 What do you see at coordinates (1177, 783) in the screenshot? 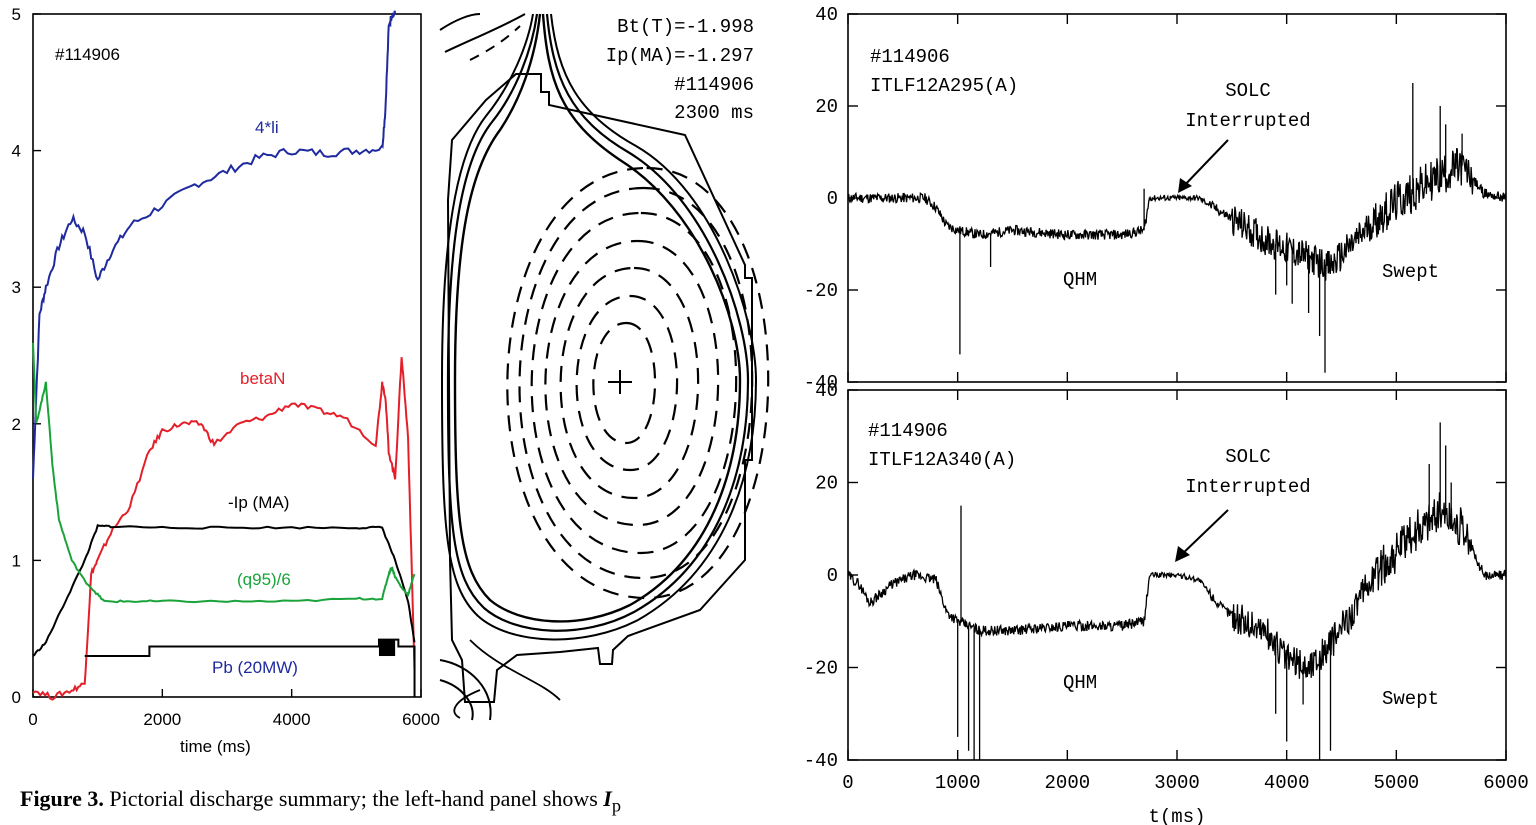
I see `right-x-tick-label: 3000` at bounding box center [1177, 783].